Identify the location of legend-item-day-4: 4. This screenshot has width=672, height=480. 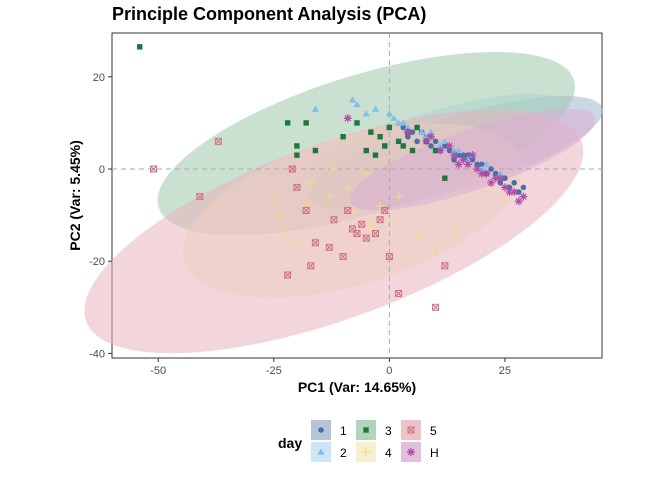
(374, 452).